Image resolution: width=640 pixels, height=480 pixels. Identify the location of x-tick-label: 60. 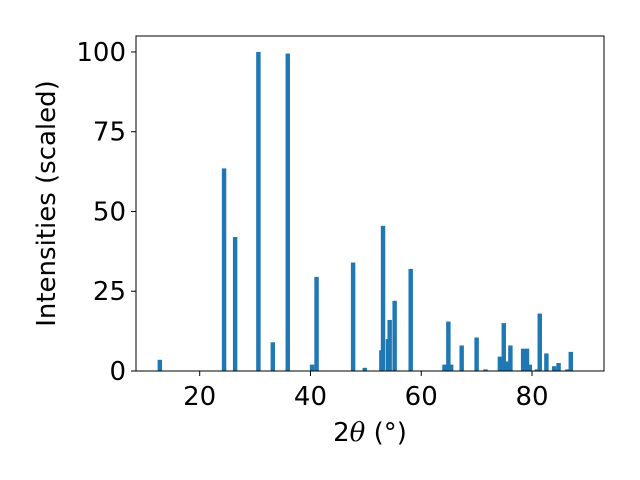
(421, 397).